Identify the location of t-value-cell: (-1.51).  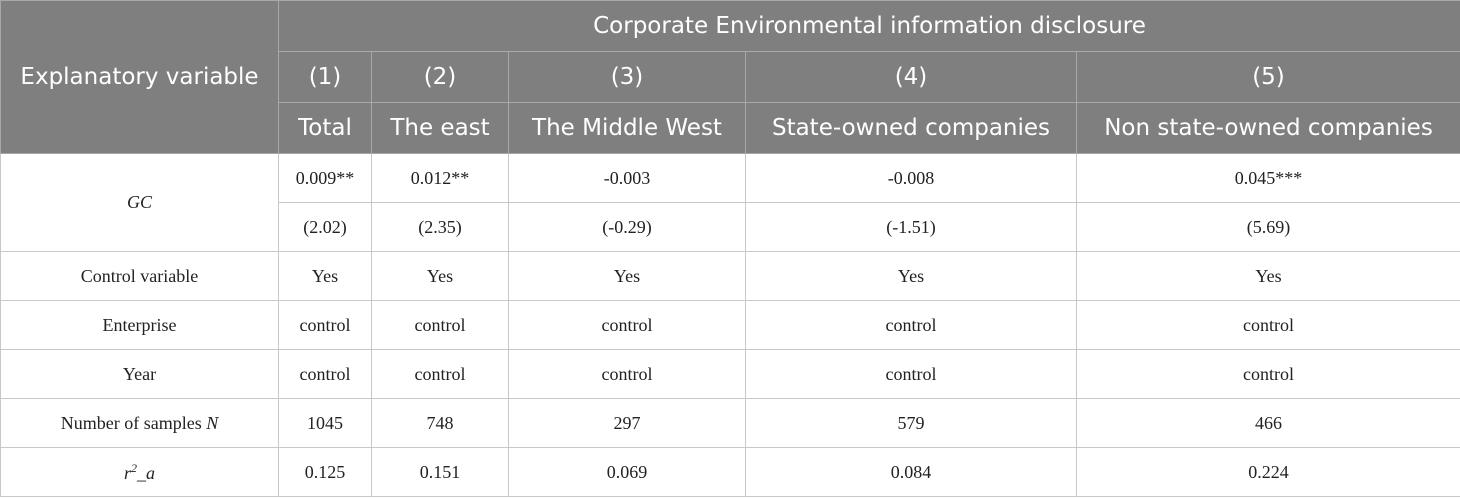
(911, 227).